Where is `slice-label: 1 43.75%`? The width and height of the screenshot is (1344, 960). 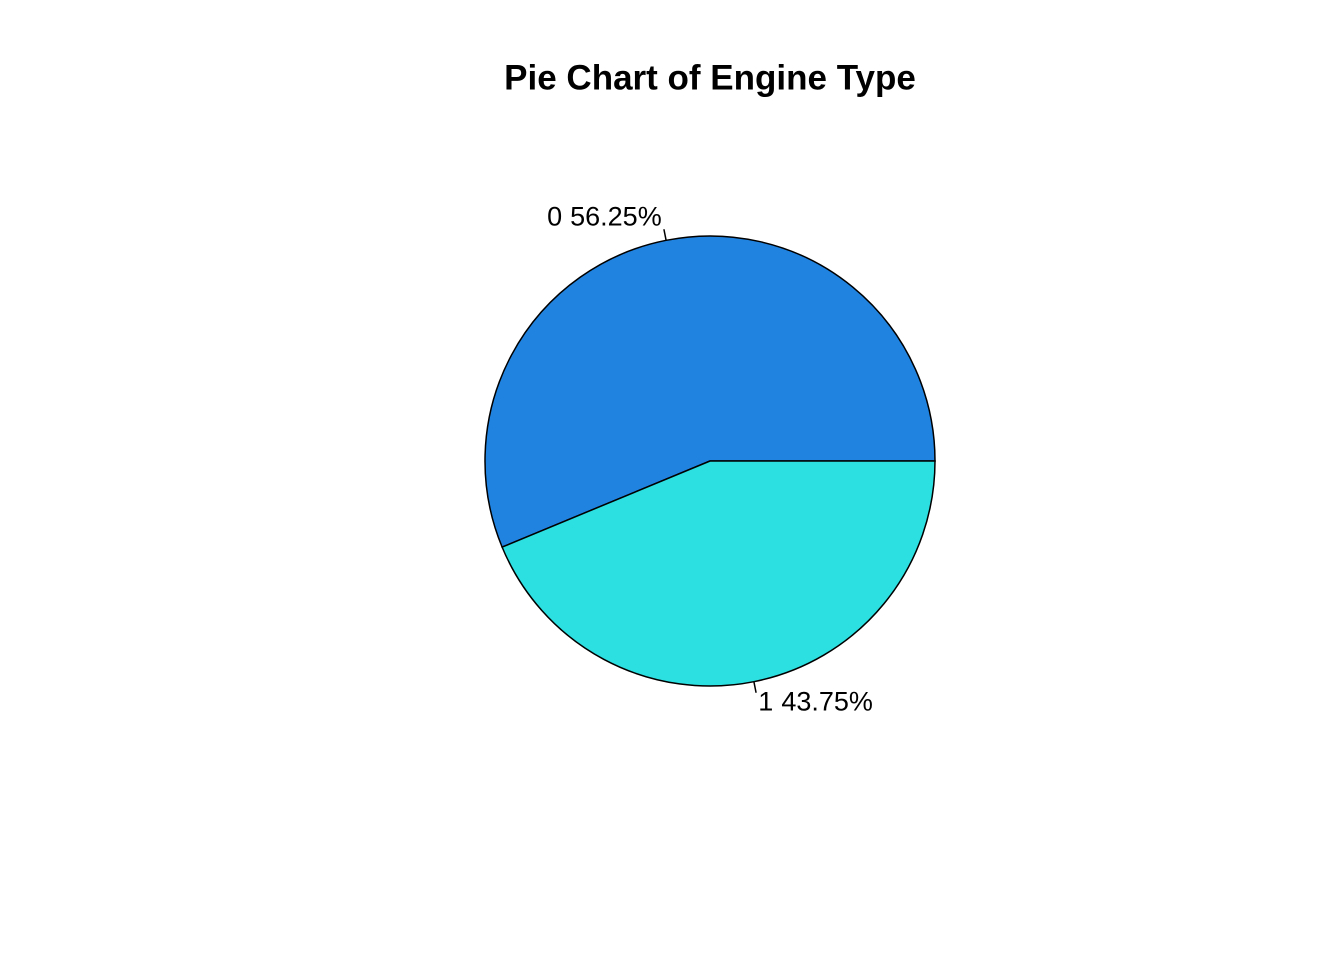 slice-label: 1 43.75% is located at coordinates (815, 702).